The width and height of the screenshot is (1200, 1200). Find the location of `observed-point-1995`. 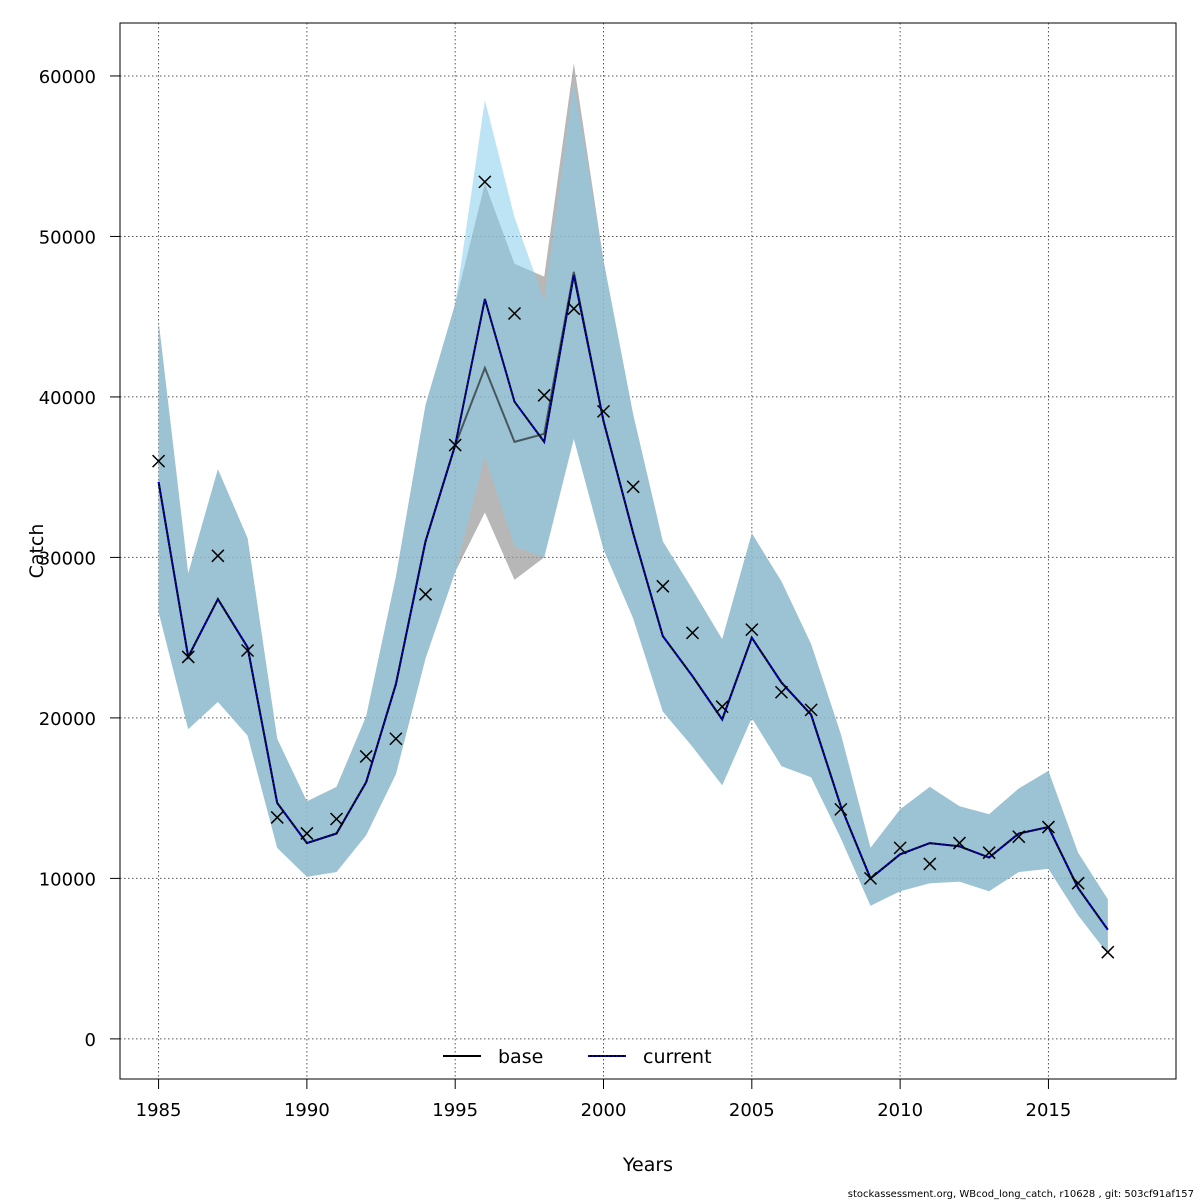

observed-point-1995 is located at coordinates (455, 445).